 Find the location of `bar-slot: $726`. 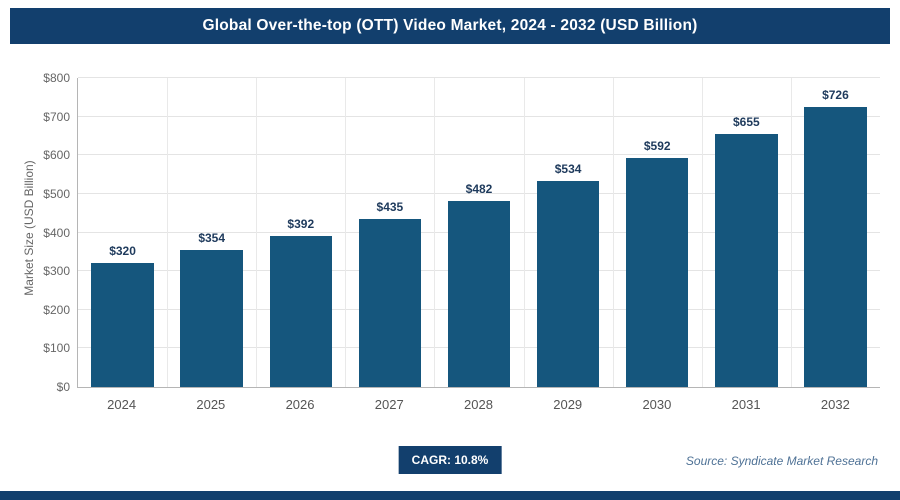

bar-slot: $726 is located at coordinates (835, 232).